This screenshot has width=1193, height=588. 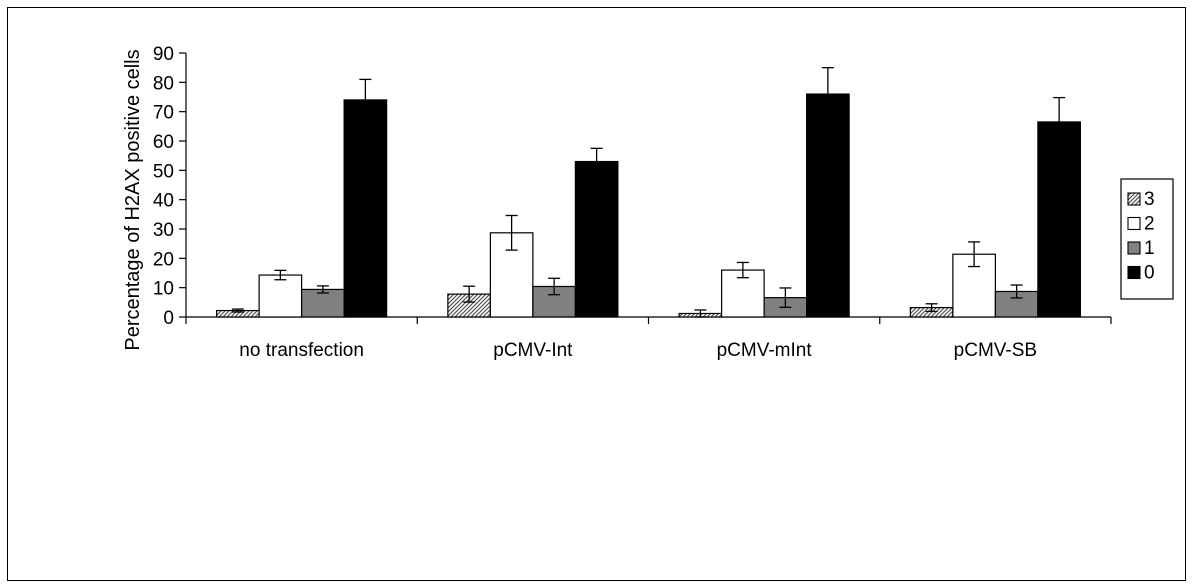 I want to click on legend-label: 0, so click(x=1149, y=273).